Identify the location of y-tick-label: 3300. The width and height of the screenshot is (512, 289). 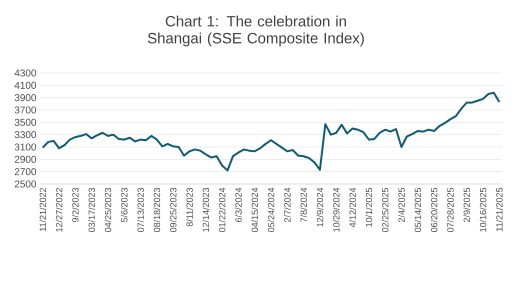
(25, 134).